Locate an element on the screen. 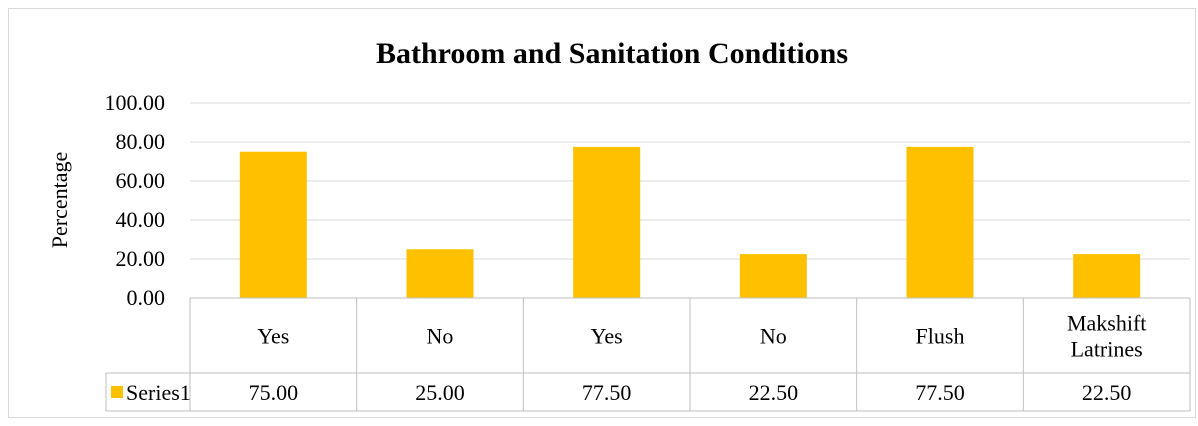 The width and height of the screenshot is (1198, 426). data-label: 25.00 is located at coordinates (440, 392).